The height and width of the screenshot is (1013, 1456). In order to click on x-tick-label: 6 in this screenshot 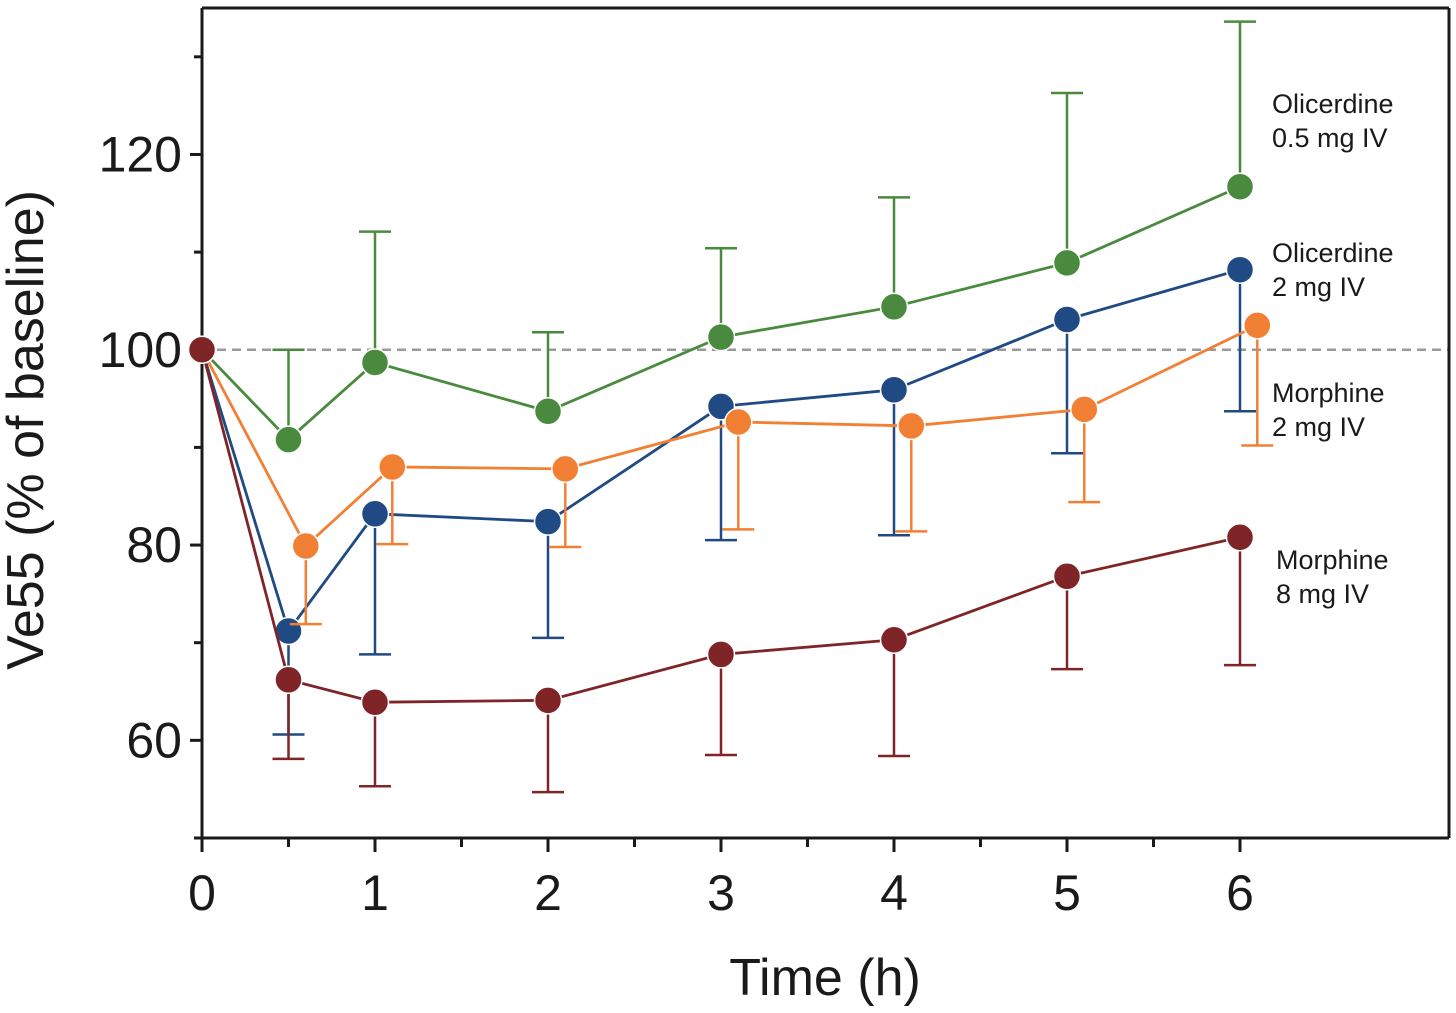, I will do `click(1240, 893)`.